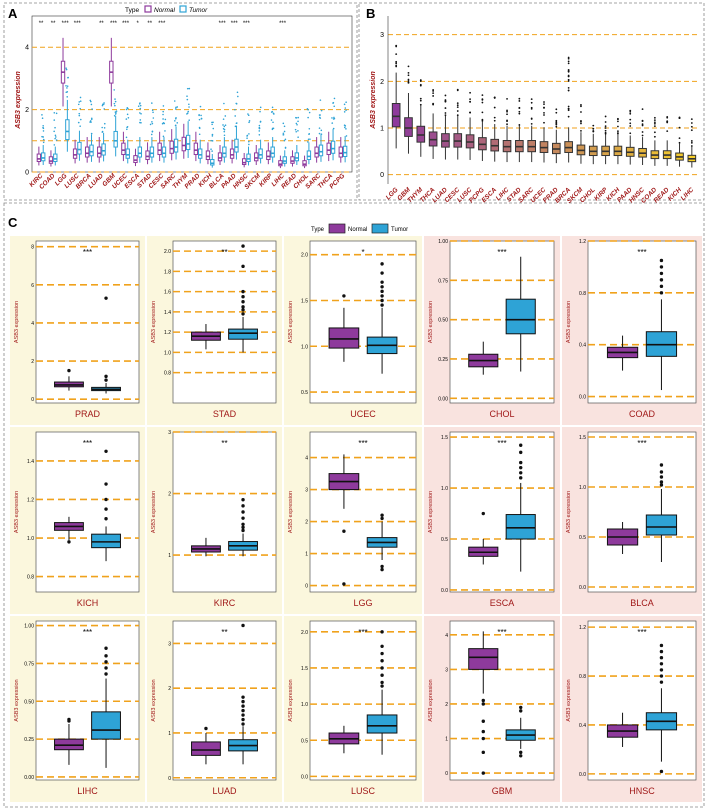  Describe the element at coordinates (444, 591) in the screenshot. I see `facet-ytick-label: 0.0` at that location.